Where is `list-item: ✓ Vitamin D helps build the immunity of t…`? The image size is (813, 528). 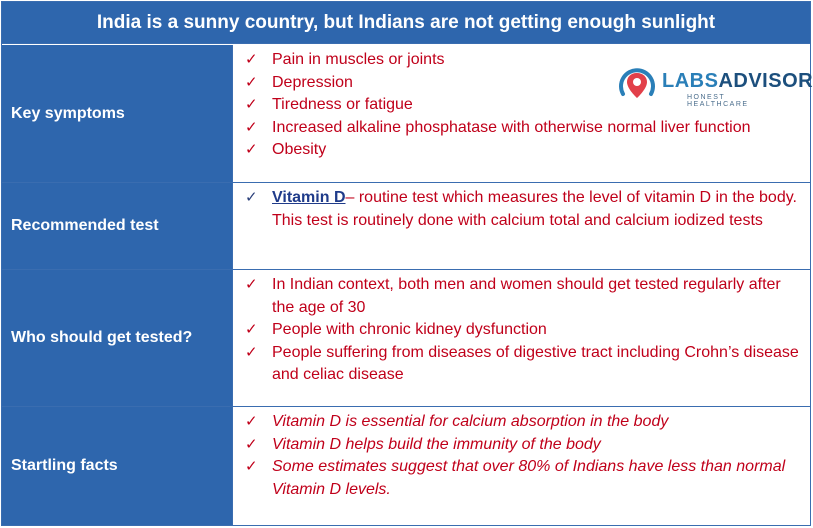
list-item: ✓ Vitamin D helps build the immunity of t… is located at coordinates (523, 445).